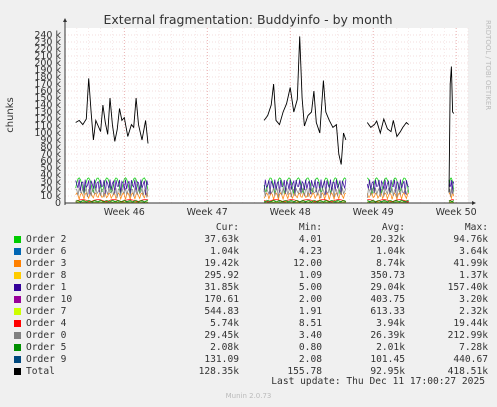 Image resolution: width=497 pixels, height=407 pixels. Describe the element at coordinates (473, 299) in the screenshot. I see `legend-max: 3.20k` at that location.